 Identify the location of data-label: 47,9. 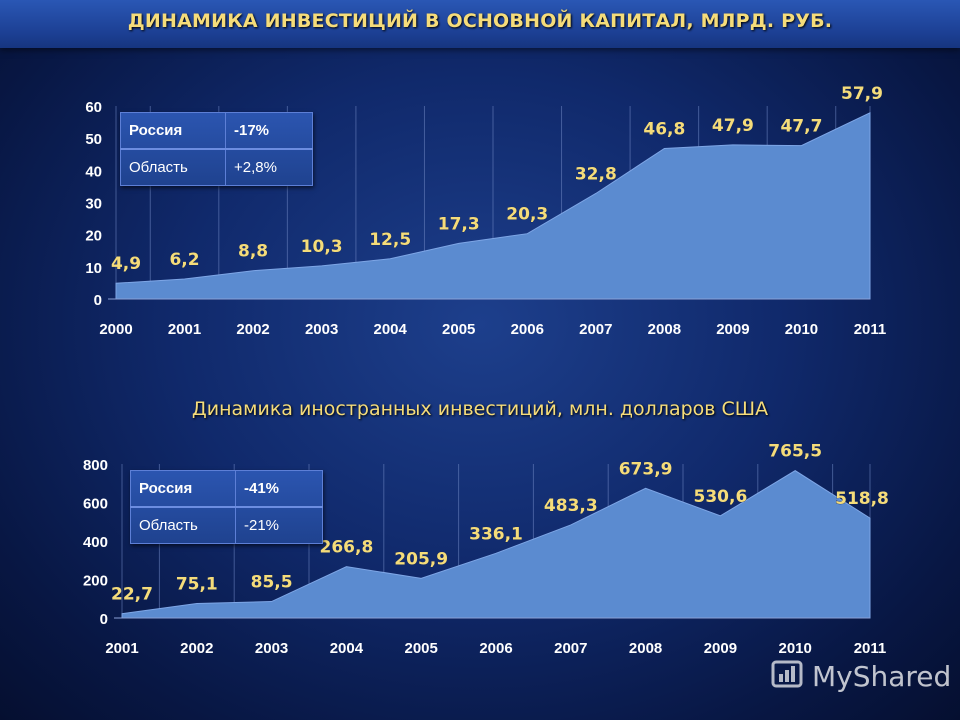
(733, 126).